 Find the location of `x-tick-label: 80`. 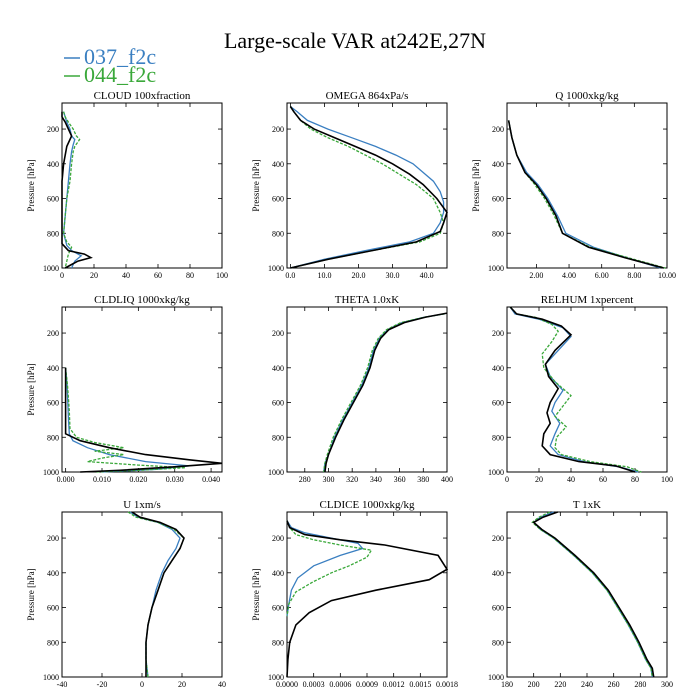

x-tick-label: 80 is located at coordinates (190, 275).